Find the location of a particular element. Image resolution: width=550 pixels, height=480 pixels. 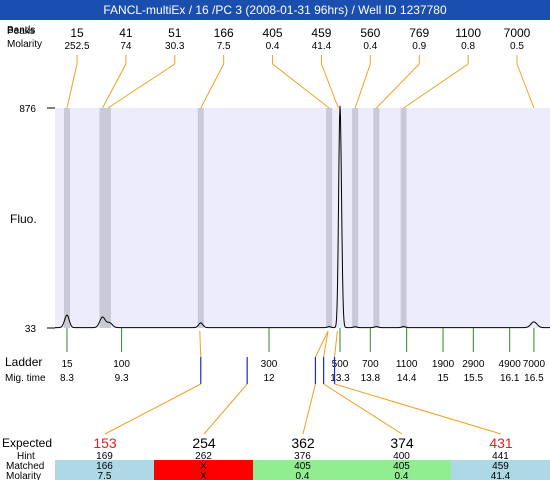

ladder-size-label: 100 is located at coordinates (121, 364).